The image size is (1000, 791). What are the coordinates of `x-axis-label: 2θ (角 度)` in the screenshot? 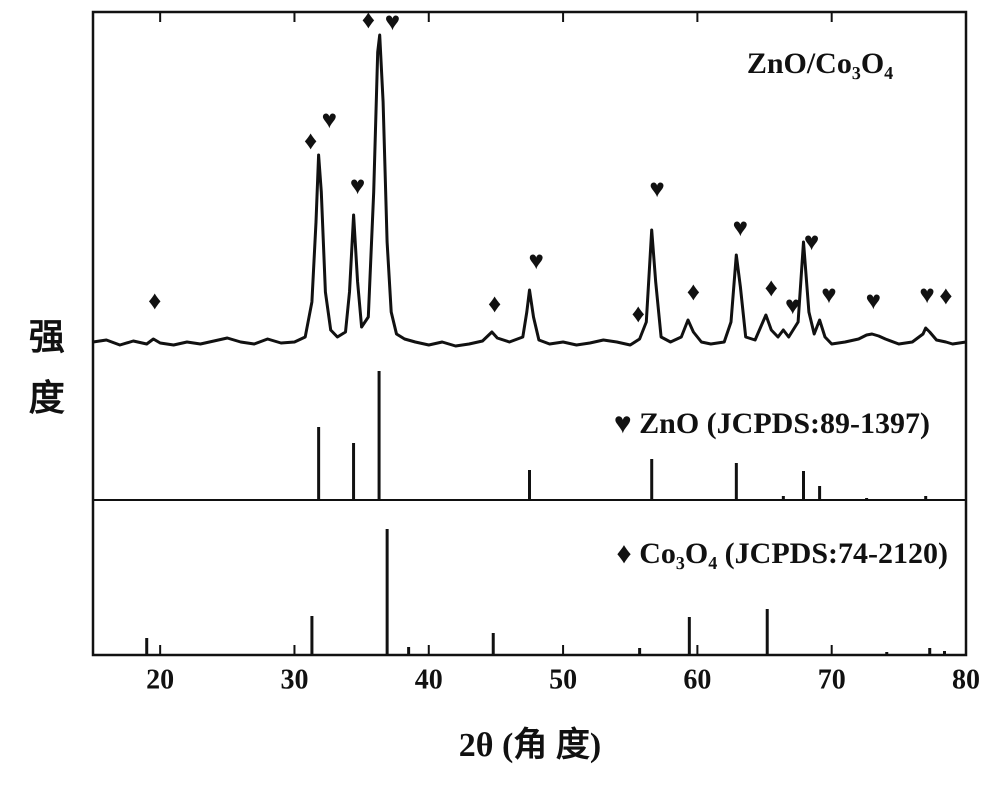 It's located at (530, 745).